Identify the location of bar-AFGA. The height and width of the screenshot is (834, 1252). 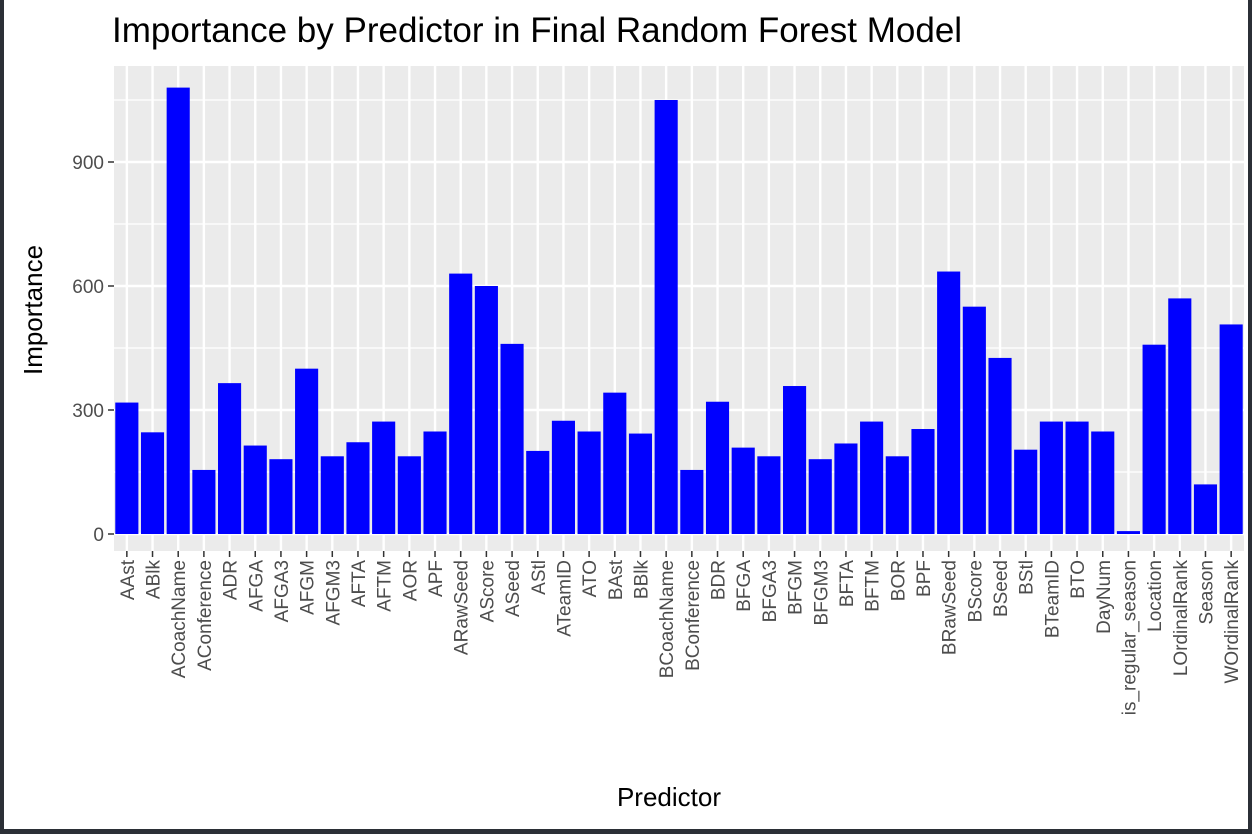
(255, 489).